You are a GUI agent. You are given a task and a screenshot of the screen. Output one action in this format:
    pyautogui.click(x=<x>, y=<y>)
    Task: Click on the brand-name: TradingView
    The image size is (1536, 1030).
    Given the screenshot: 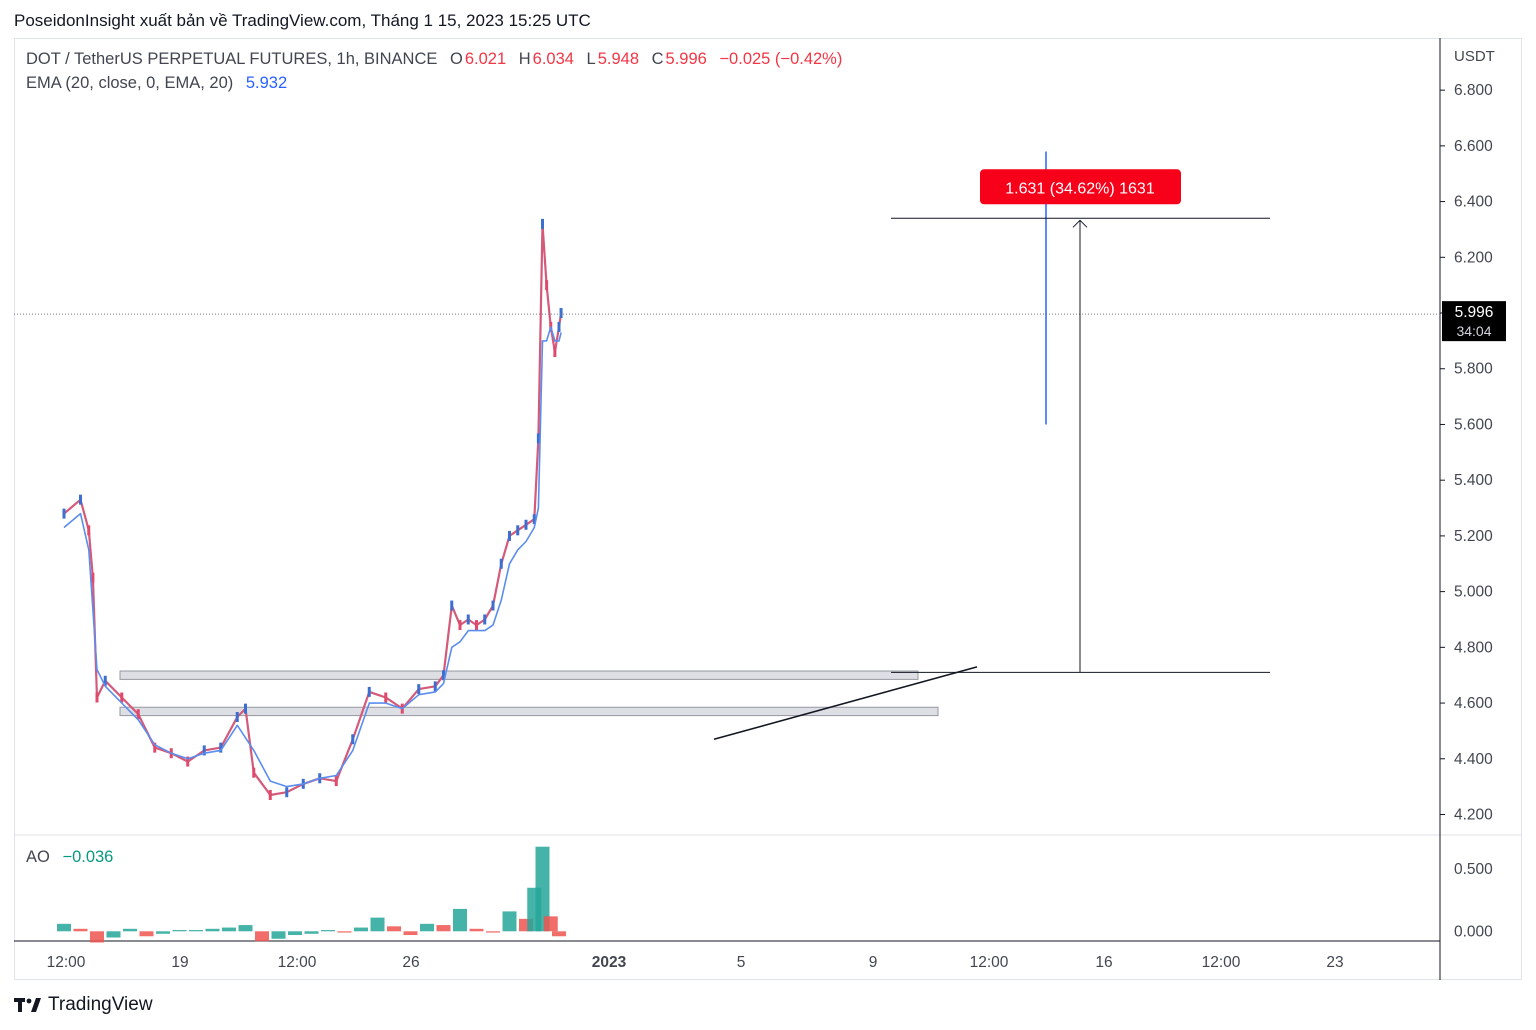 What is the action you would take?
    pyautogui.click(x=100, y=1004)
    